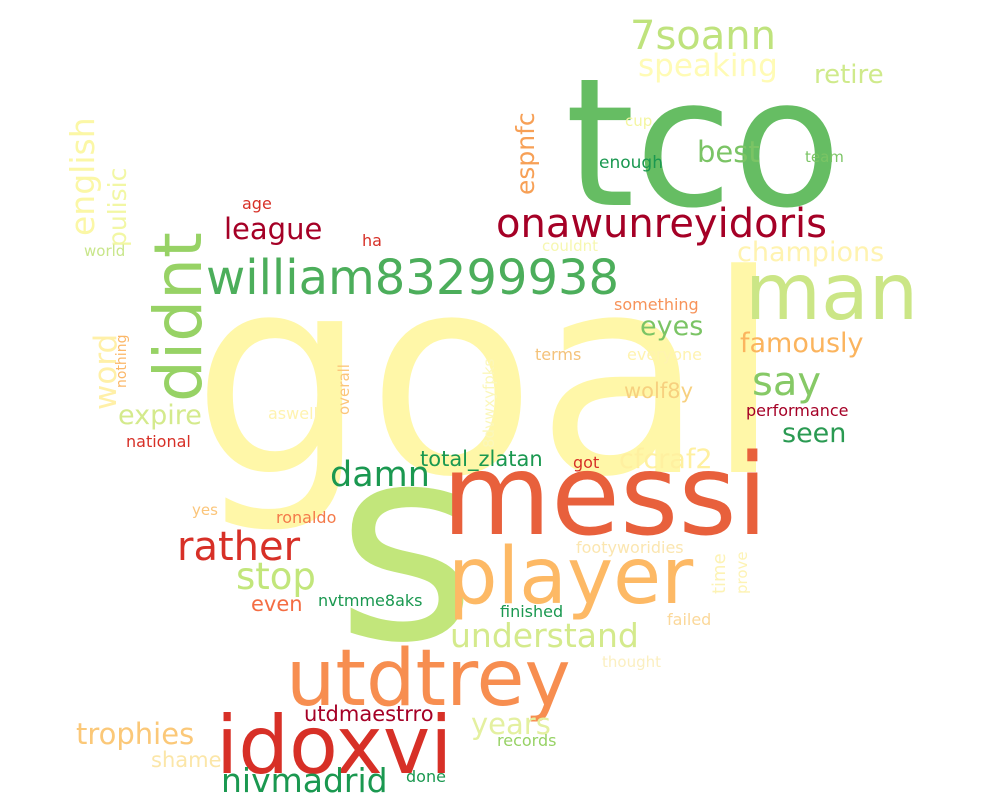 The image size is (1000, 808). Describe the element at coordinates (656, 304) in the screenshot. I see `word-something: something` at that location.